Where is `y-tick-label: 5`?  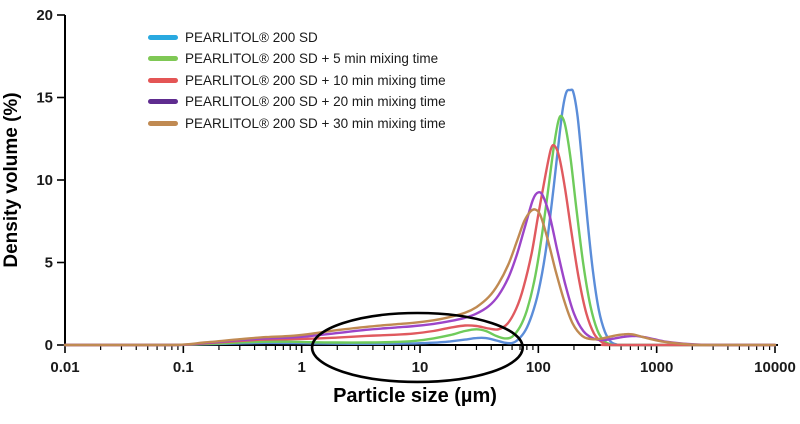 y-tick-label: 5 is located at coordinates (49, 263).